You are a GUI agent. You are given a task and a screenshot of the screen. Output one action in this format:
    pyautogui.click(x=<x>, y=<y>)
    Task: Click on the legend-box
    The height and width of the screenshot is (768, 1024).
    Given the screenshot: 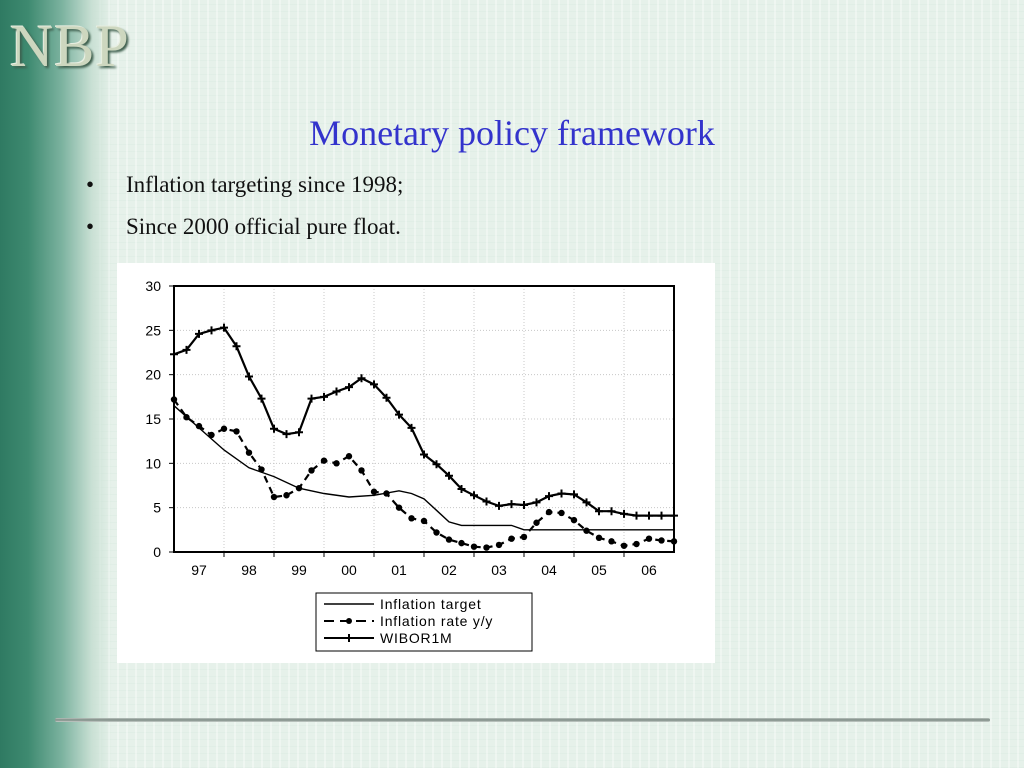 What is the action you would take?
    pyautogui.click(x=424, y=622)
    